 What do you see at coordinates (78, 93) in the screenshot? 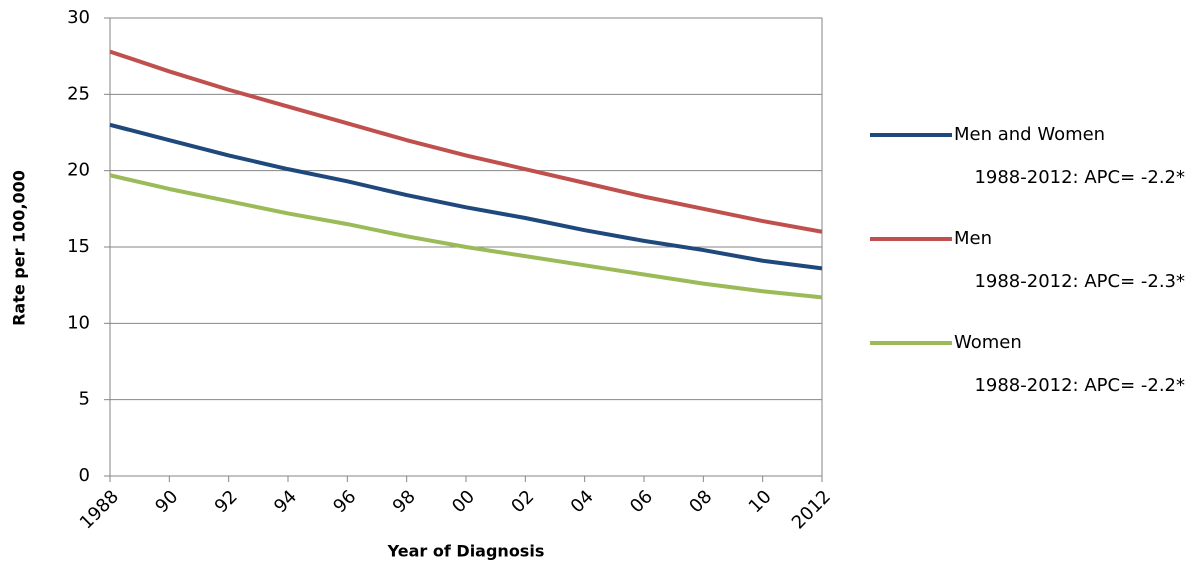
I see `y-tick-label: 25` at bounding box center [78, 93].